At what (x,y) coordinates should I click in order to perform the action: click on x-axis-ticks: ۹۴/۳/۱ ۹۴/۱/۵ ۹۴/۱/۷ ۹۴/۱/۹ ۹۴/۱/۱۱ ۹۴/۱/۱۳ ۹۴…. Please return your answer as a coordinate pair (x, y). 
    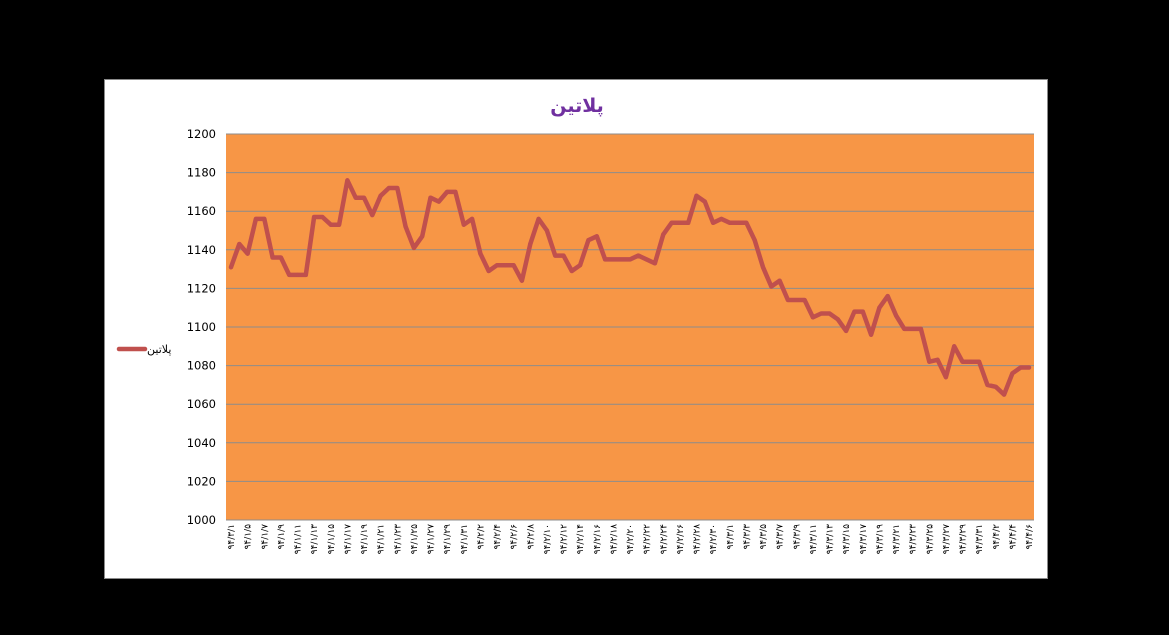
    Looking at the image, I should click on (631, 539).